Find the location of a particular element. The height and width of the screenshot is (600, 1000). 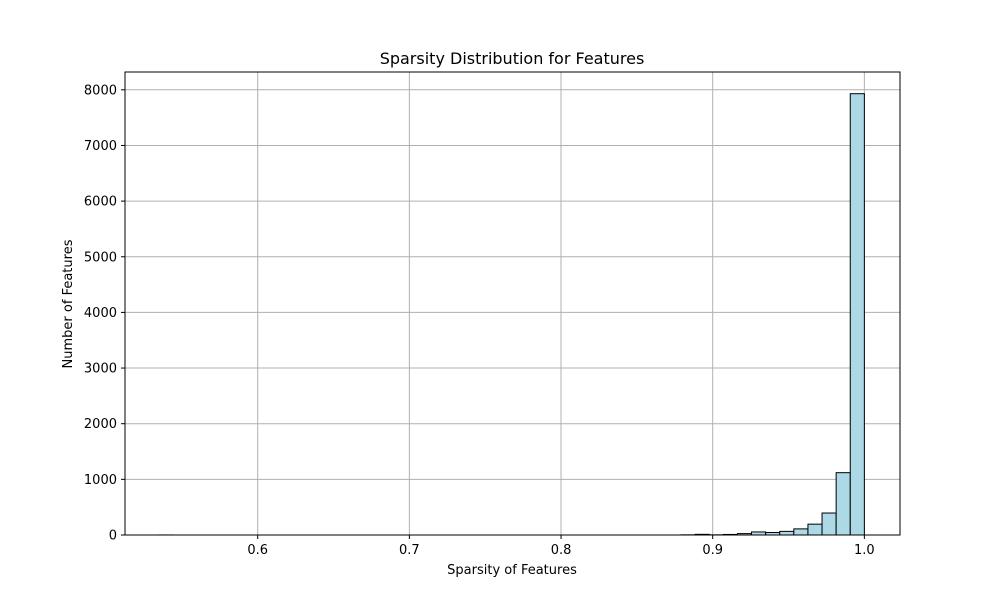

x-axis-title: Sparsity of Features is located at coordinates (512, 570).